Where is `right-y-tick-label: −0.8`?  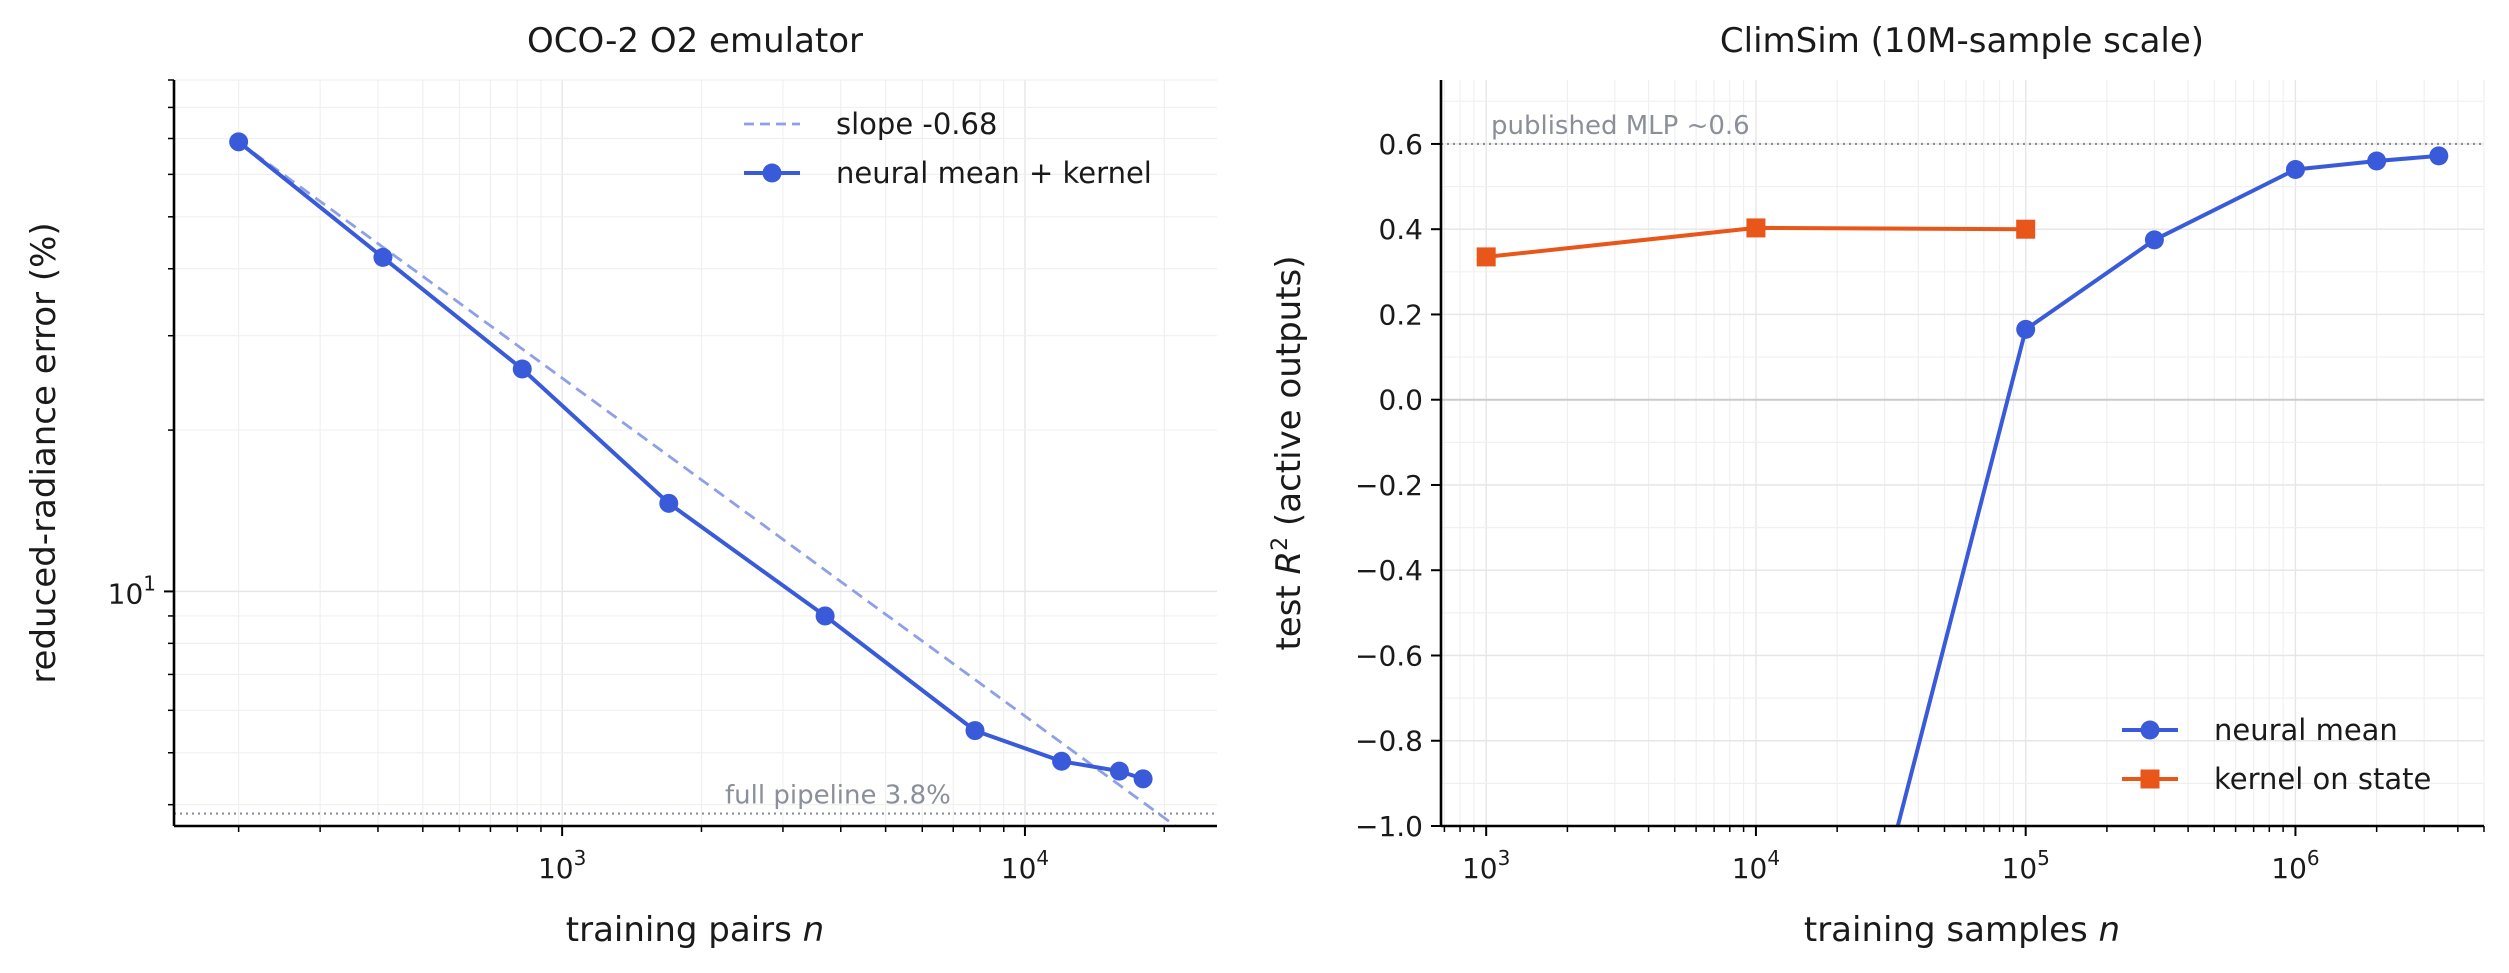 right-y-tick-label: −0.8 is located at coordinates (1389, 741).